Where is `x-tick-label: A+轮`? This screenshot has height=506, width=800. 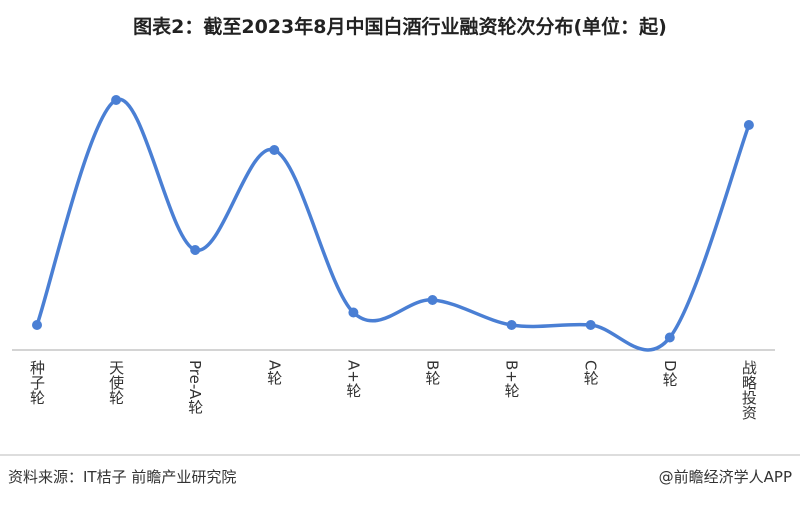
x-tick-label: A+轮 is located at coordinates (353, 379).